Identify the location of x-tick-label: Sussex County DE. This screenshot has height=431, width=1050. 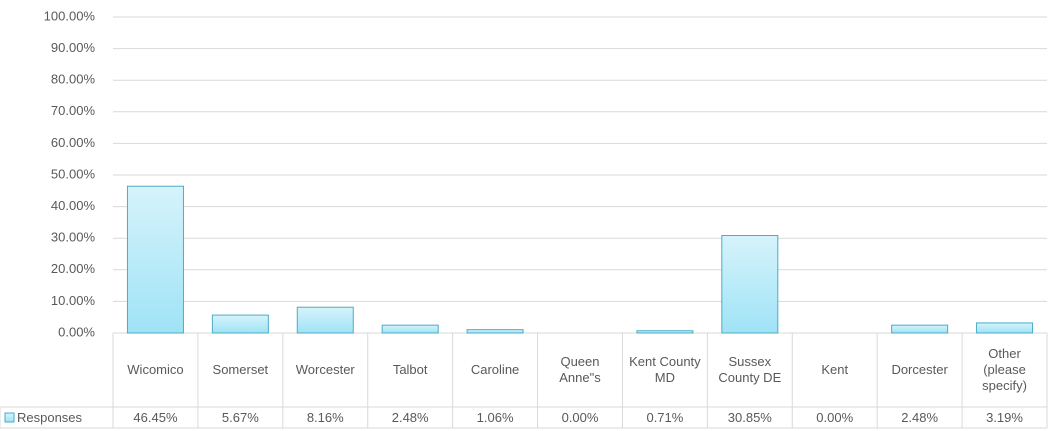
(750, 369).